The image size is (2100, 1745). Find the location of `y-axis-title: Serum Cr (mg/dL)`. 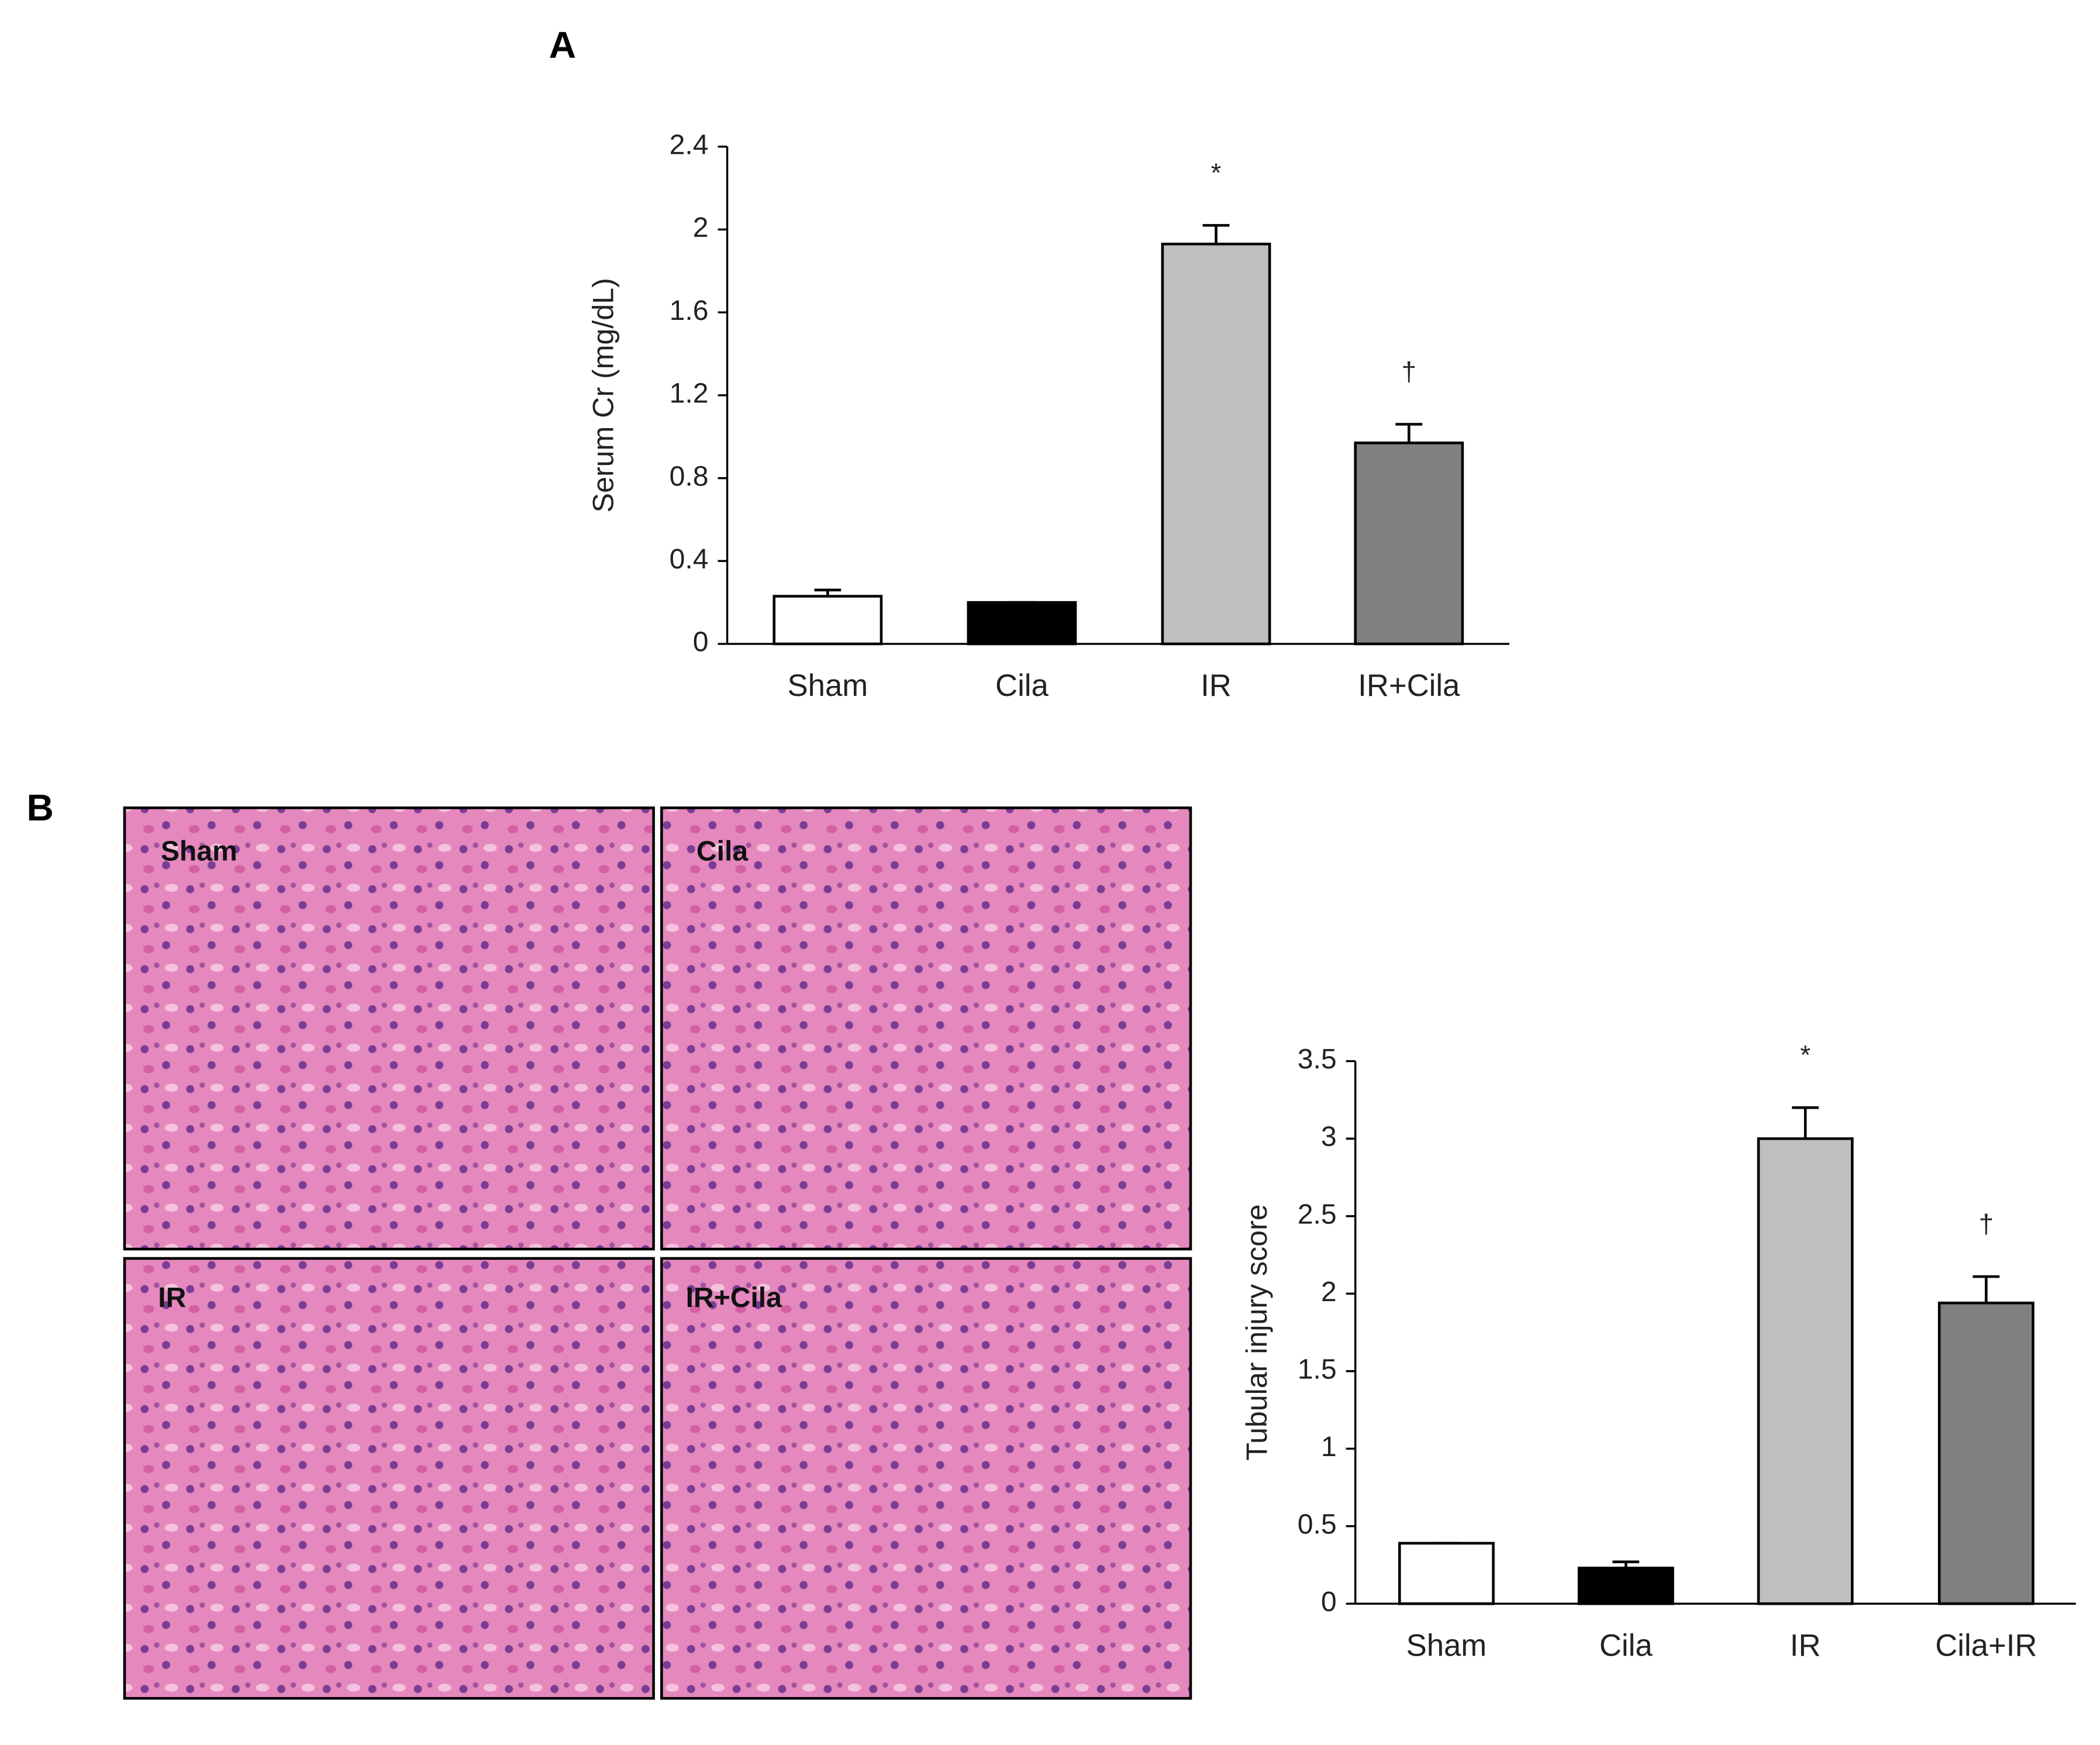

y-axis-title: Serum Cr (mg/dL) is located at coordinates (603, 395).